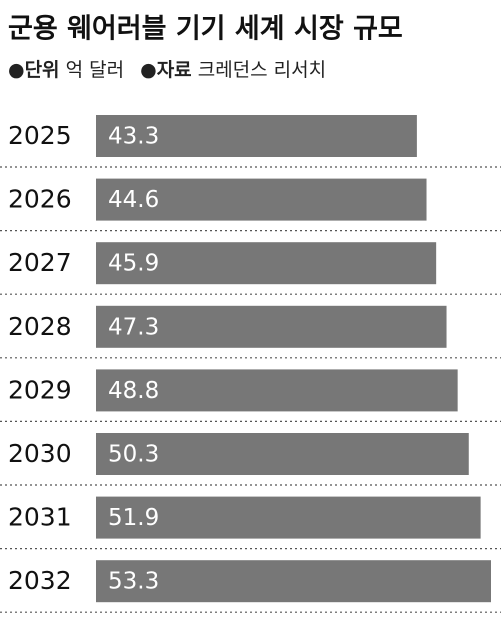  What do you see at coordinates (205, 29) in the screenshot?
I see `chart-title: 군용 웨어러블 기기 세계 시장 규모` at bounding box center [205, 29].